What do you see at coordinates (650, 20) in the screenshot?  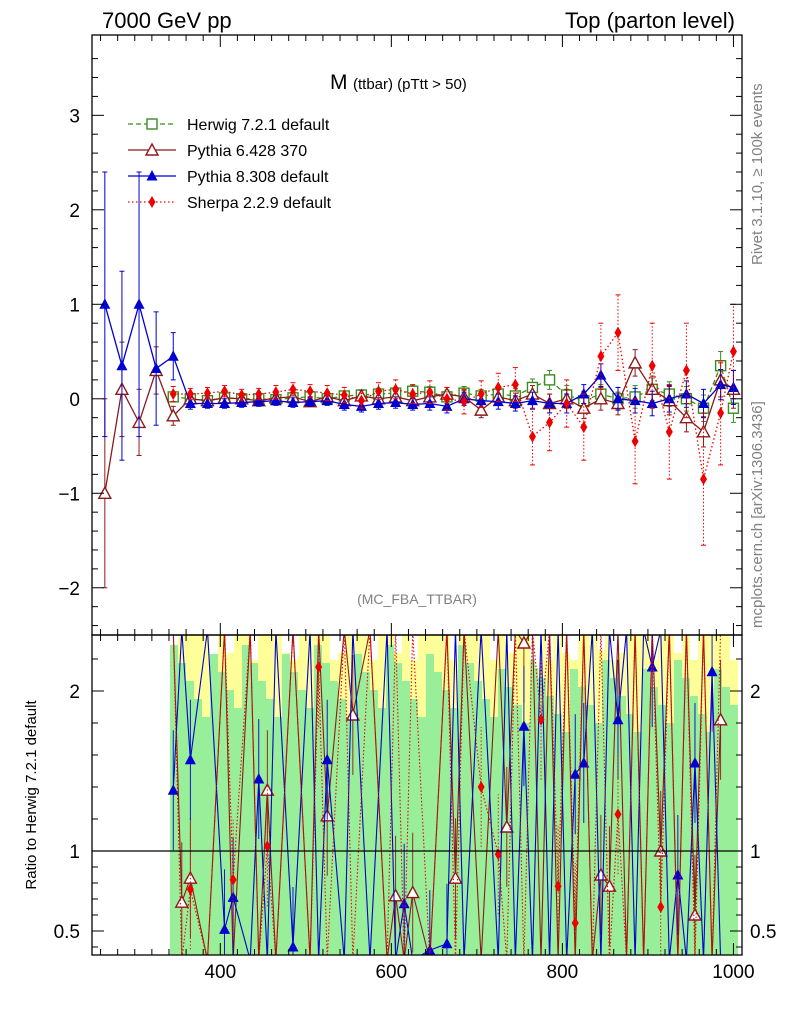 I see `process-label: Top (parton level)` at bounding box center [650, 20].